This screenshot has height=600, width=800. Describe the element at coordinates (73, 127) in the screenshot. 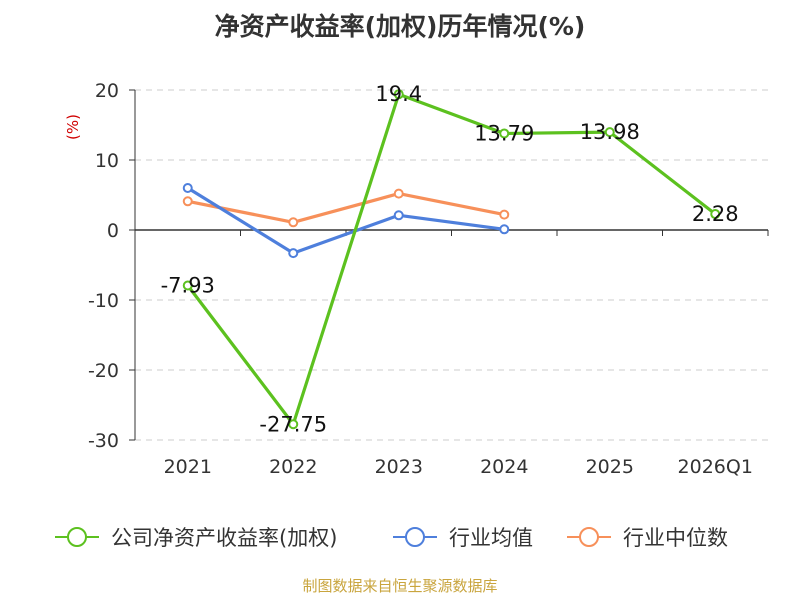

I see `y-axis-unit-label: (%)` at that location.